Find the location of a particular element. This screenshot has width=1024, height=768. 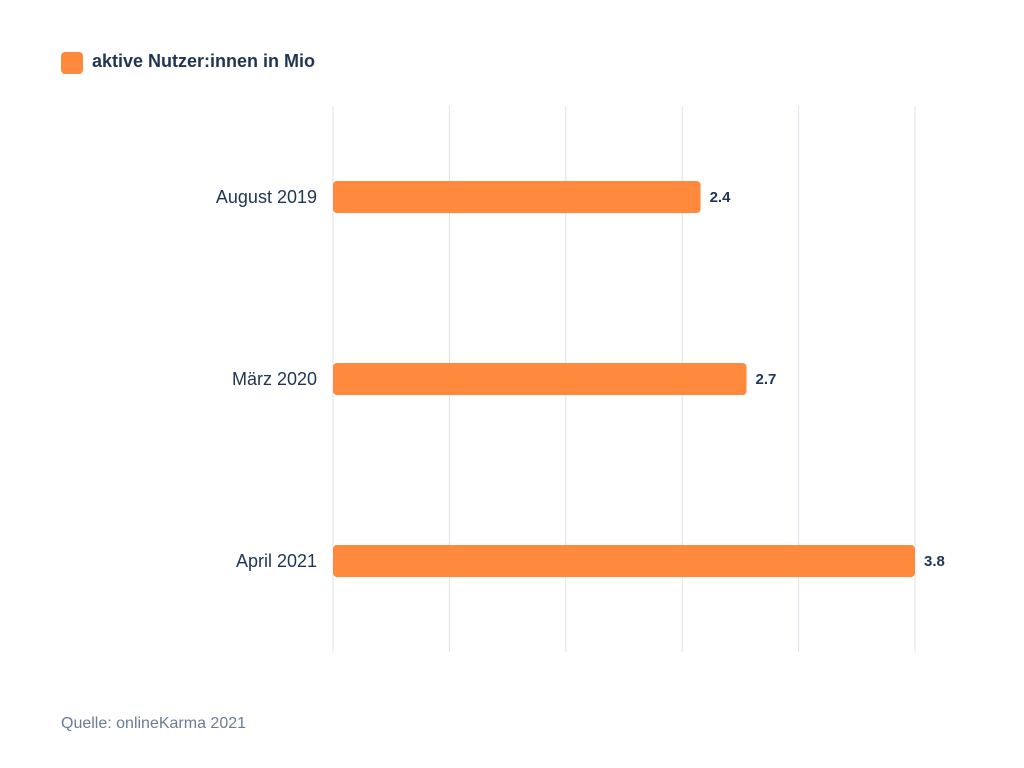

value-label: 2.7 is located at coordinates (766, 379).